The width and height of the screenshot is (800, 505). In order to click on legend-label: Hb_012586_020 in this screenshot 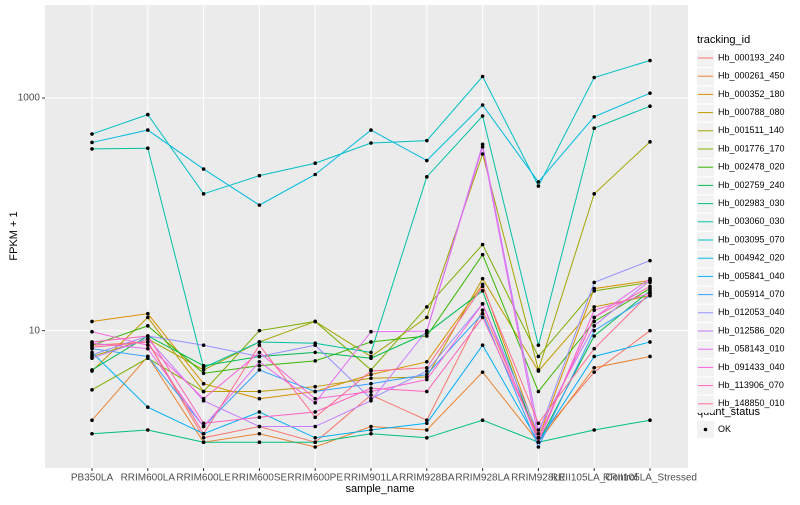, I will do `click(751, 330)`.